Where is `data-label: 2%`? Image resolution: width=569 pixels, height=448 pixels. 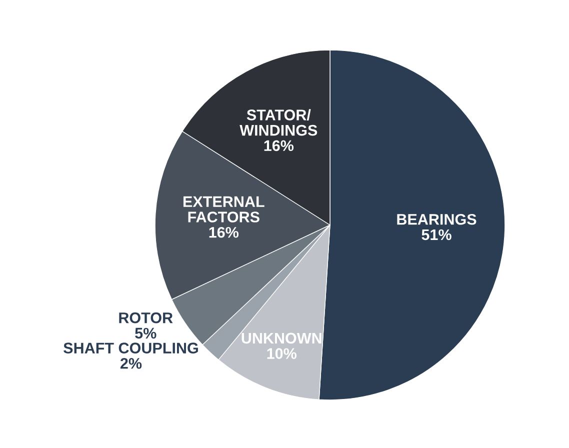 data-label: 2% is located at coordinates (131, 363).